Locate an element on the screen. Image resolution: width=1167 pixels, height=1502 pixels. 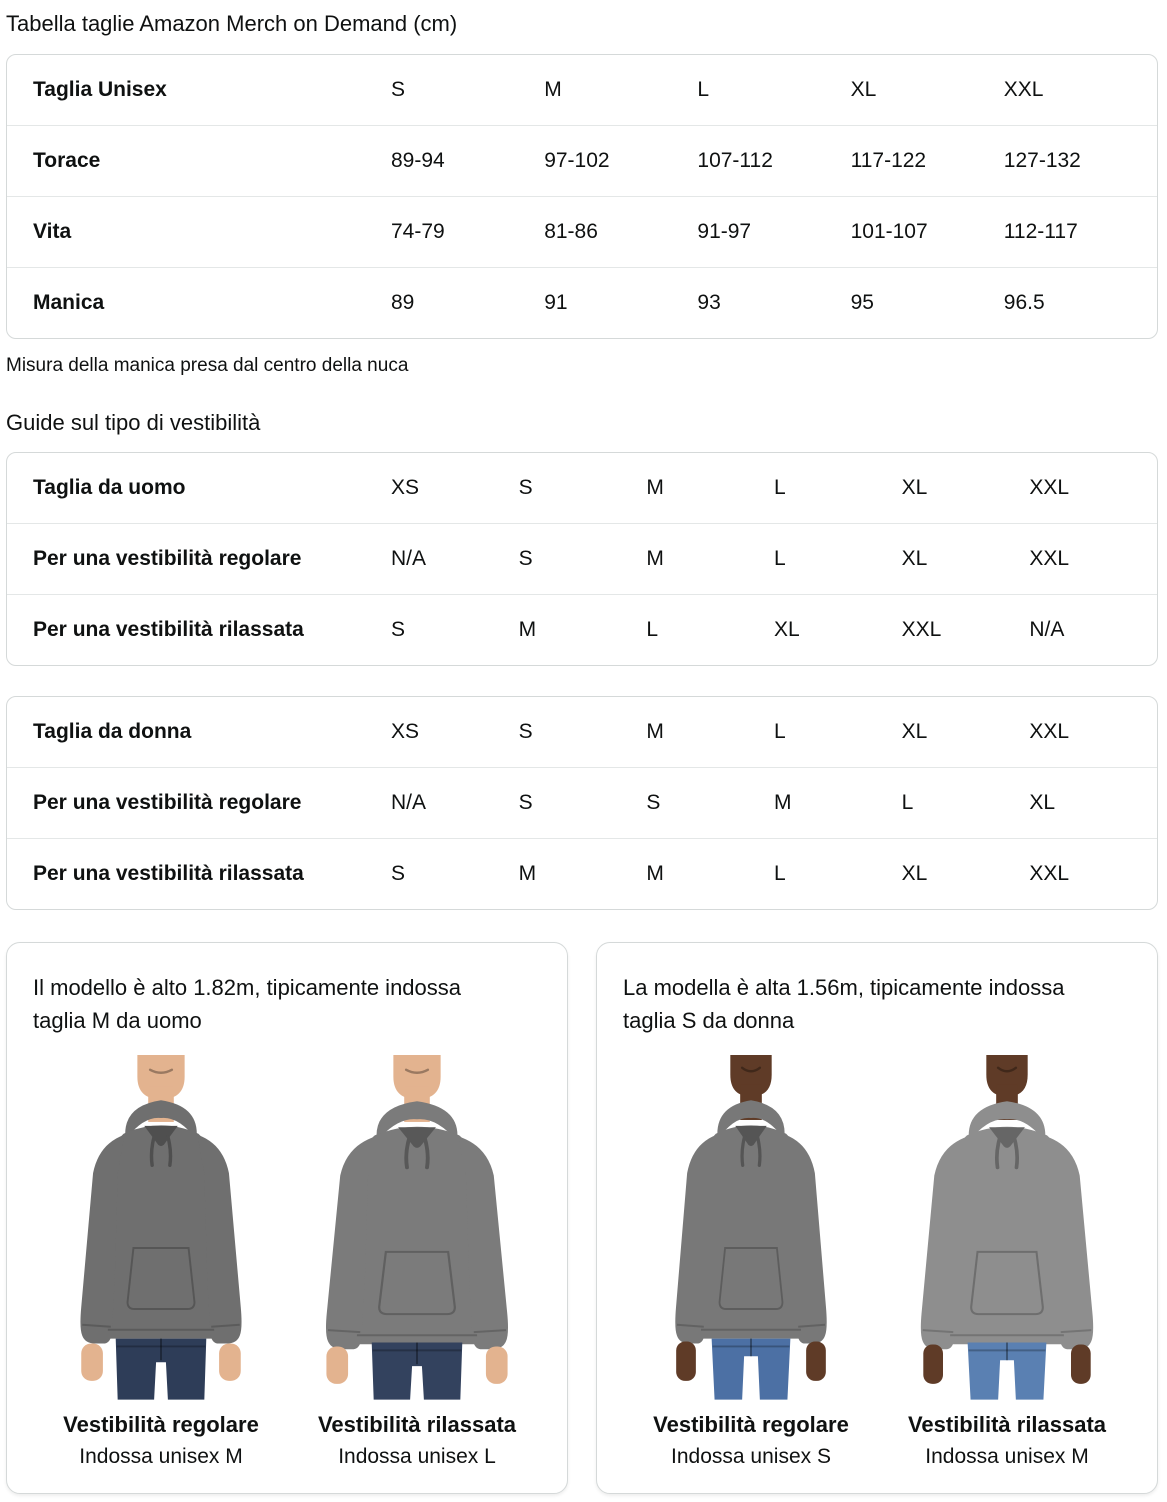
cell: 81-86 is located at coordinates (571, 231).